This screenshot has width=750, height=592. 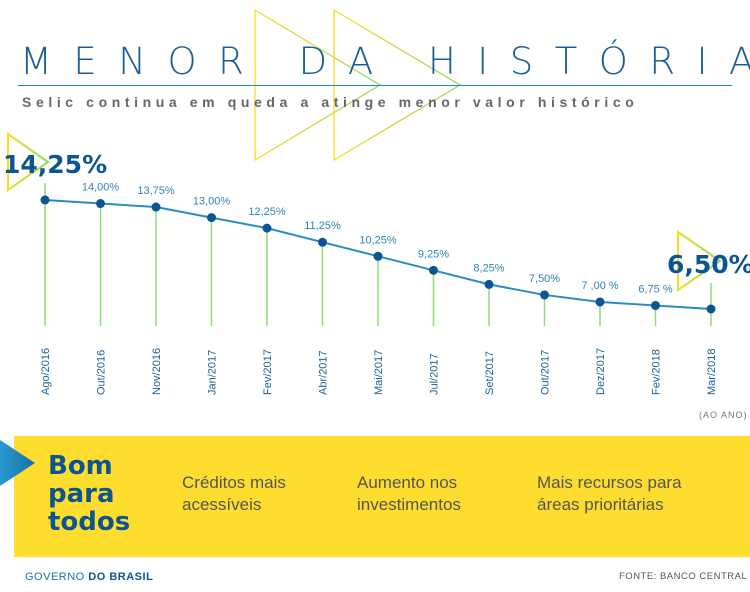 I want to click on data-label: 11,25%, so click(x=322, y=226).